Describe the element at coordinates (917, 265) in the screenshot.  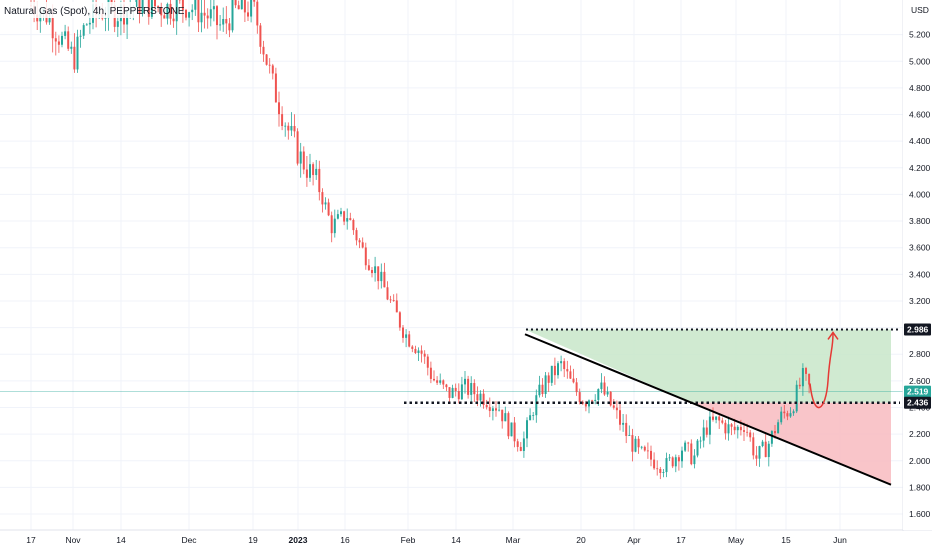
I see `price-axis-bg` at that location.